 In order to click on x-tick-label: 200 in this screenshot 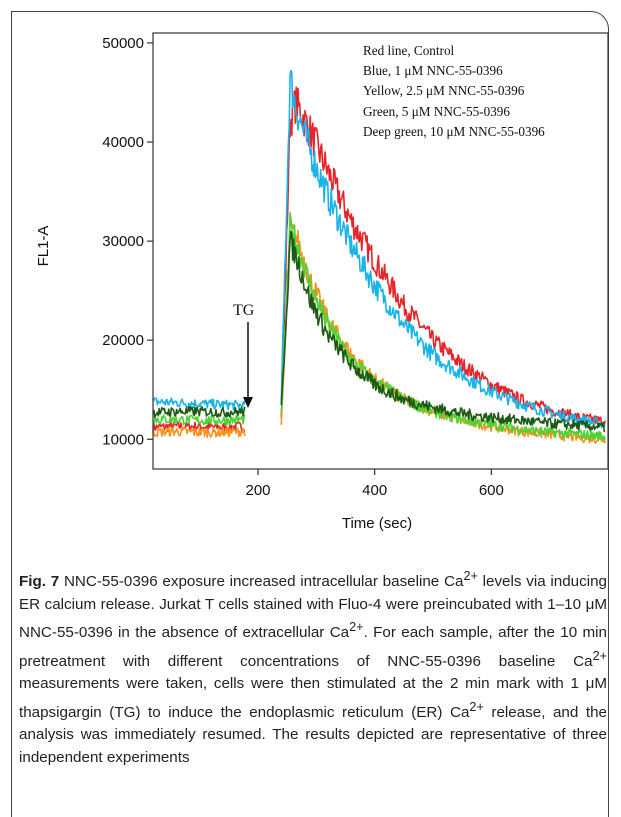, I will do `click(257, 490)`.